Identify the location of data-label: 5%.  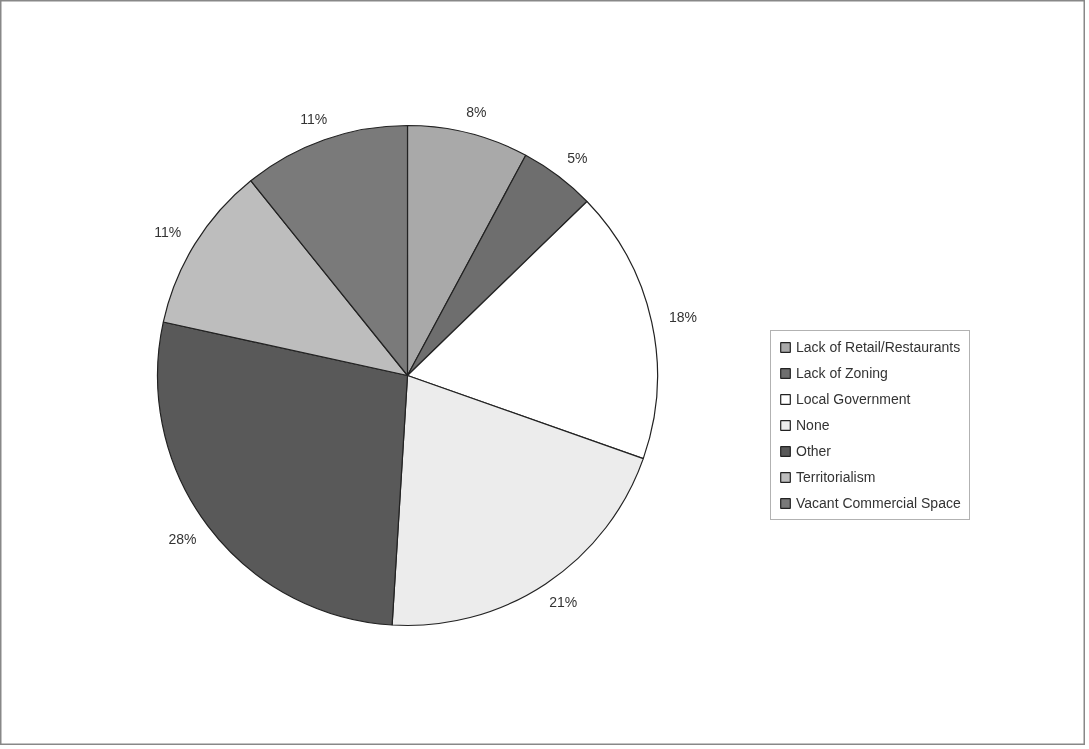
(577, 158).